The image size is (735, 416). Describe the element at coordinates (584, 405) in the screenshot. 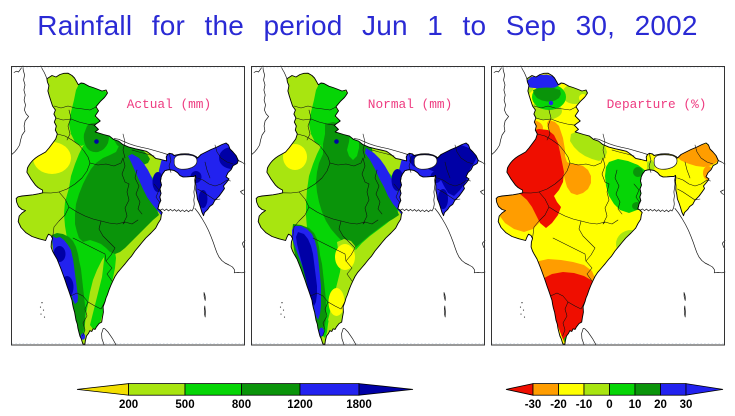

I see `svg-text: -10` at that location.